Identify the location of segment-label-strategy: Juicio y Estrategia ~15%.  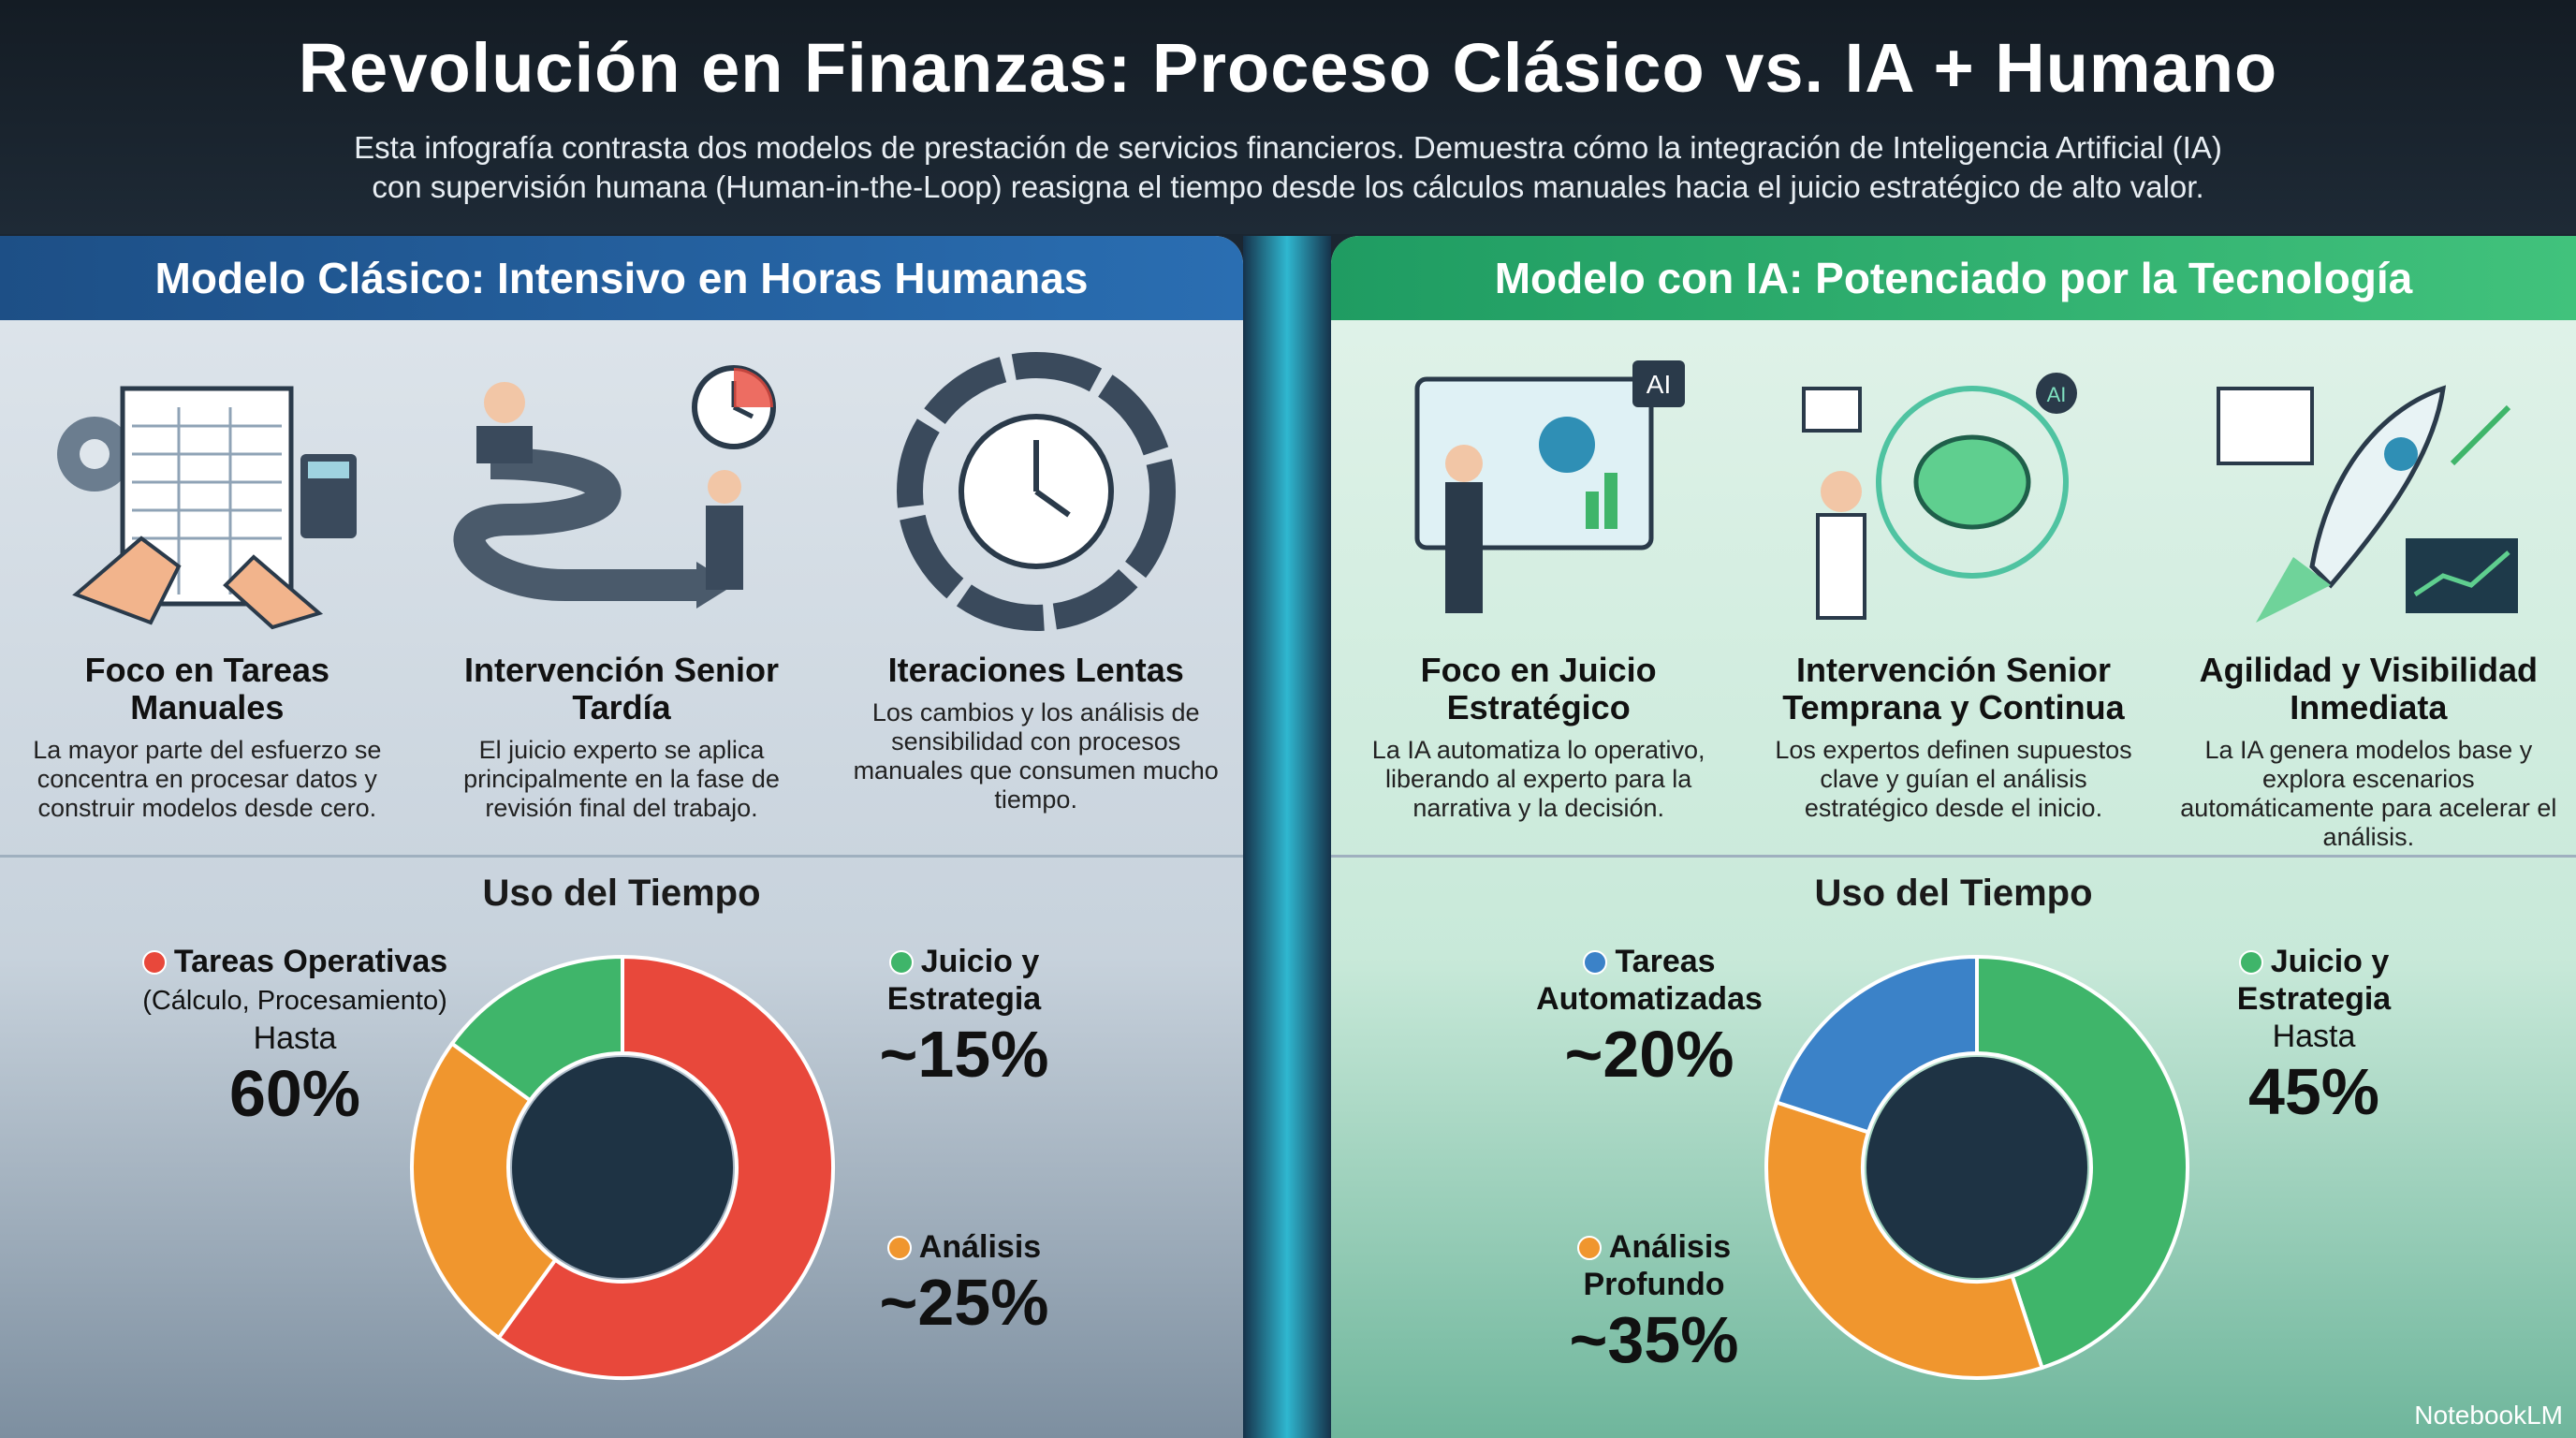
(964, 1017).